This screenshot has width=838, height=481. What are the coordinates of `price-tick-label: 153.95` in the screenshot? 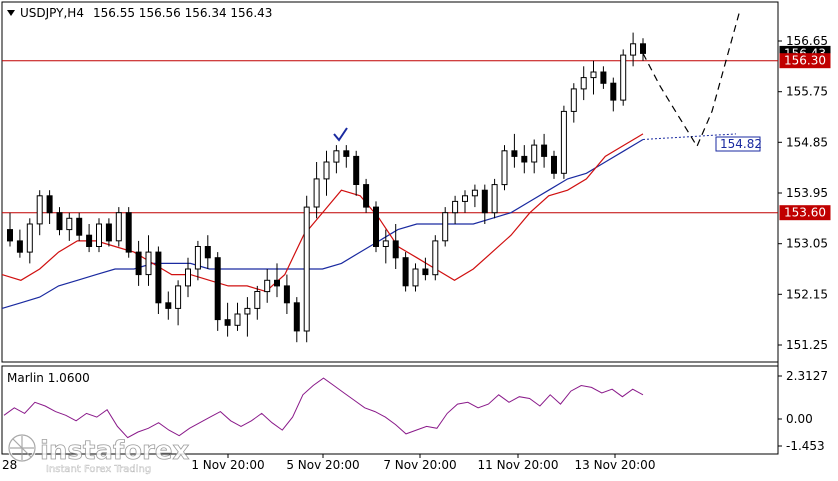 It's located at (807, 193).